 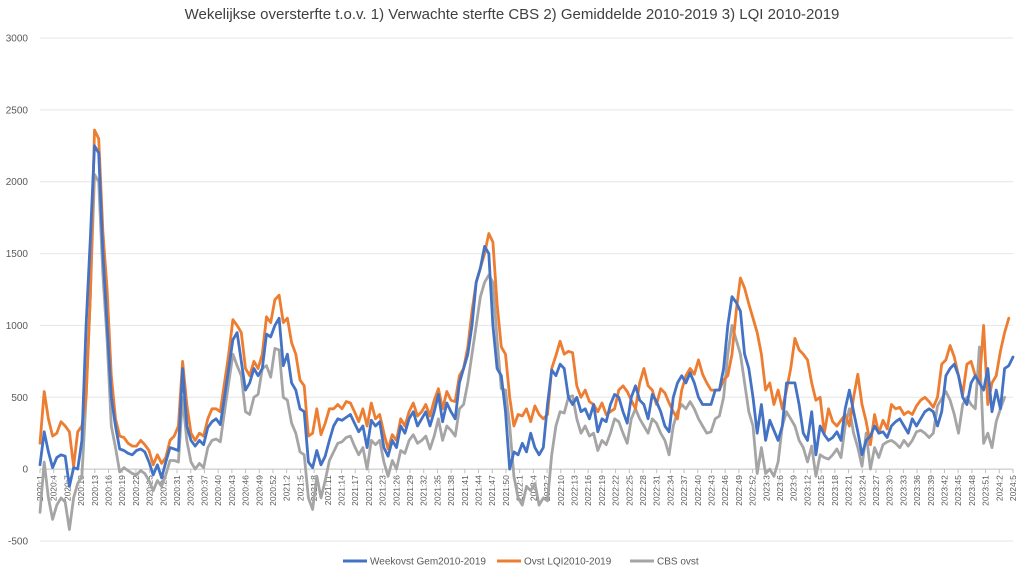 I want to click on x-tick-label: 2022:43, so click(x=712, y=490).